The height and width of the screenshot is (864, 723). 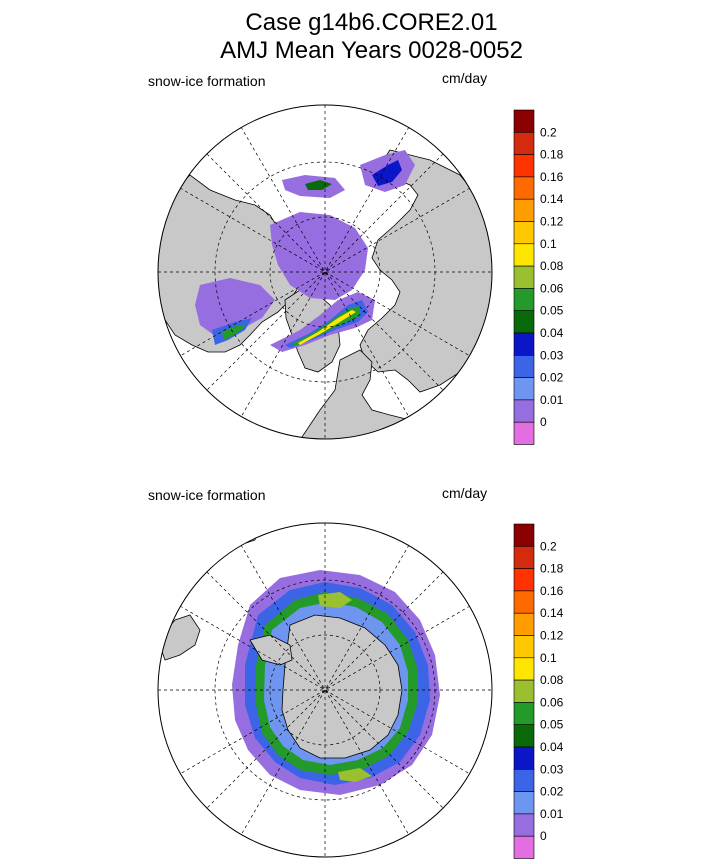 I want to click on north-seaice-baffin, so click(x=235, y=307).